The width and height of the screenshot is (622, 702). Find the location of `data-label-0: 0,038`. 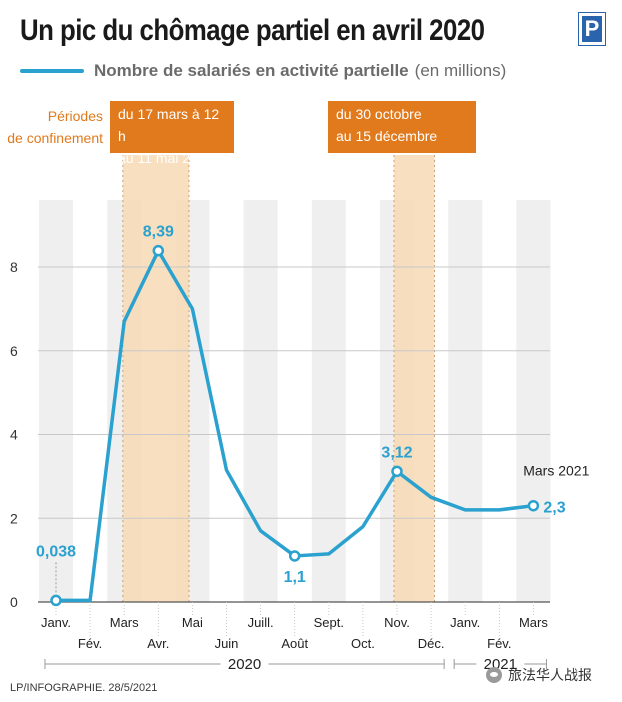

data-label-0: 0,038 is located at coordinates (56, 551).